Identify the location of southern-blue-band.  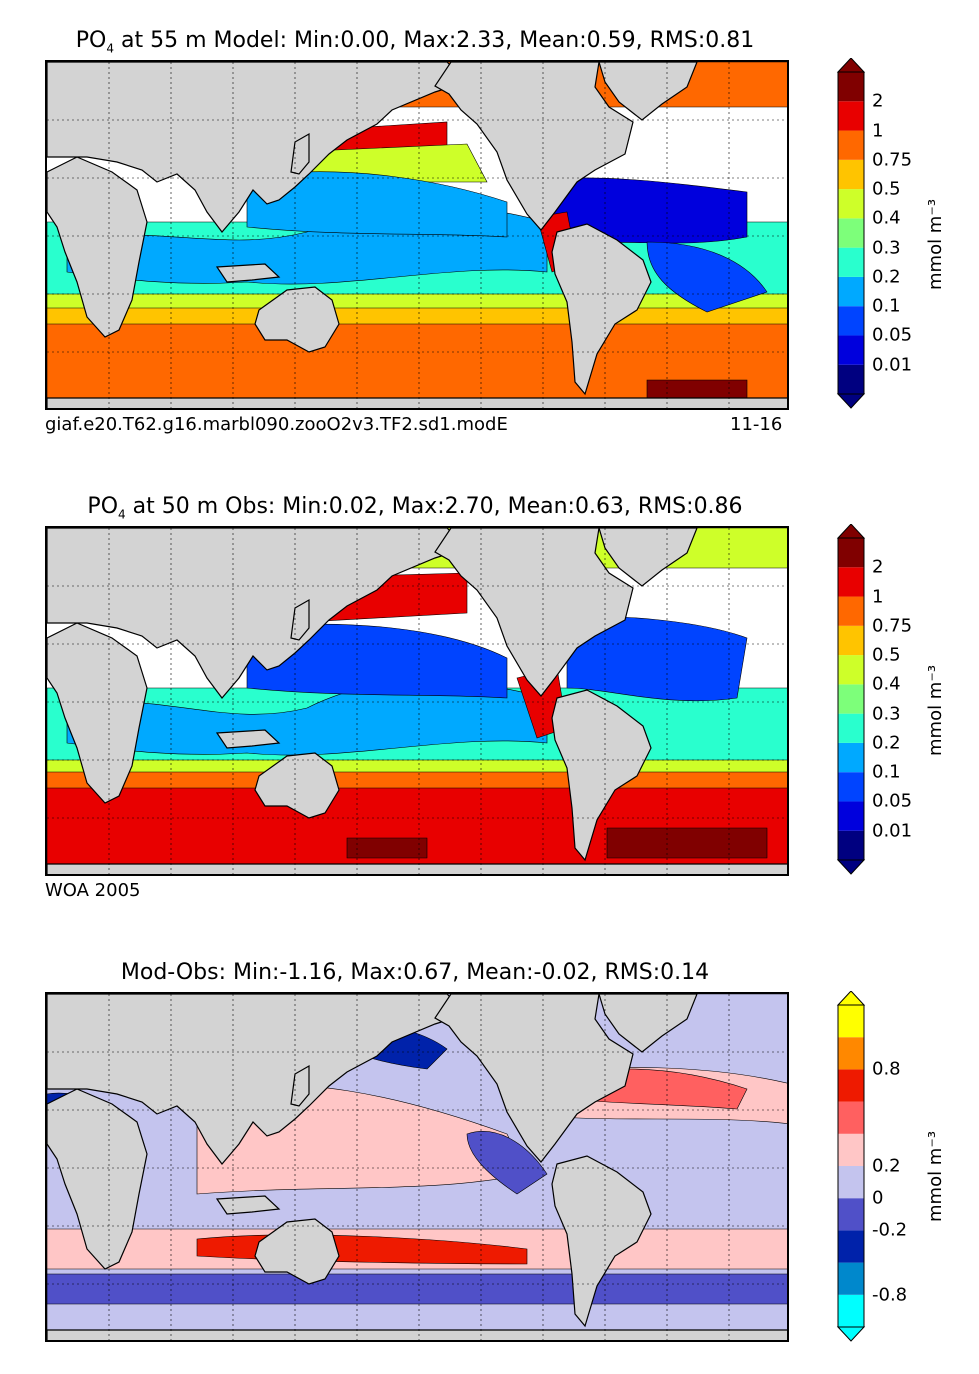
(417, 1289).